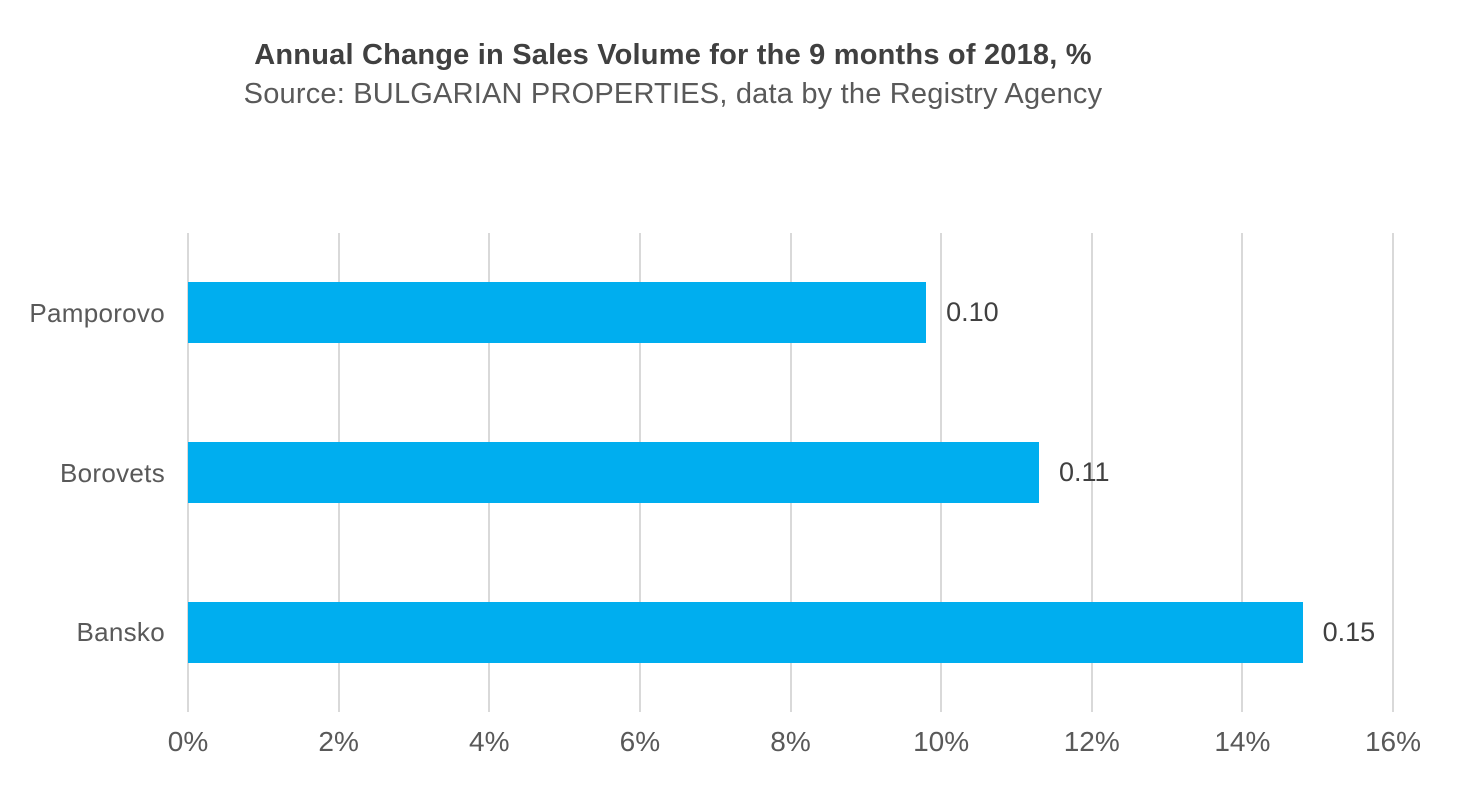 This screenshot has width=1461, height=788. I want to click on bar-bansko, so click(745, 632).